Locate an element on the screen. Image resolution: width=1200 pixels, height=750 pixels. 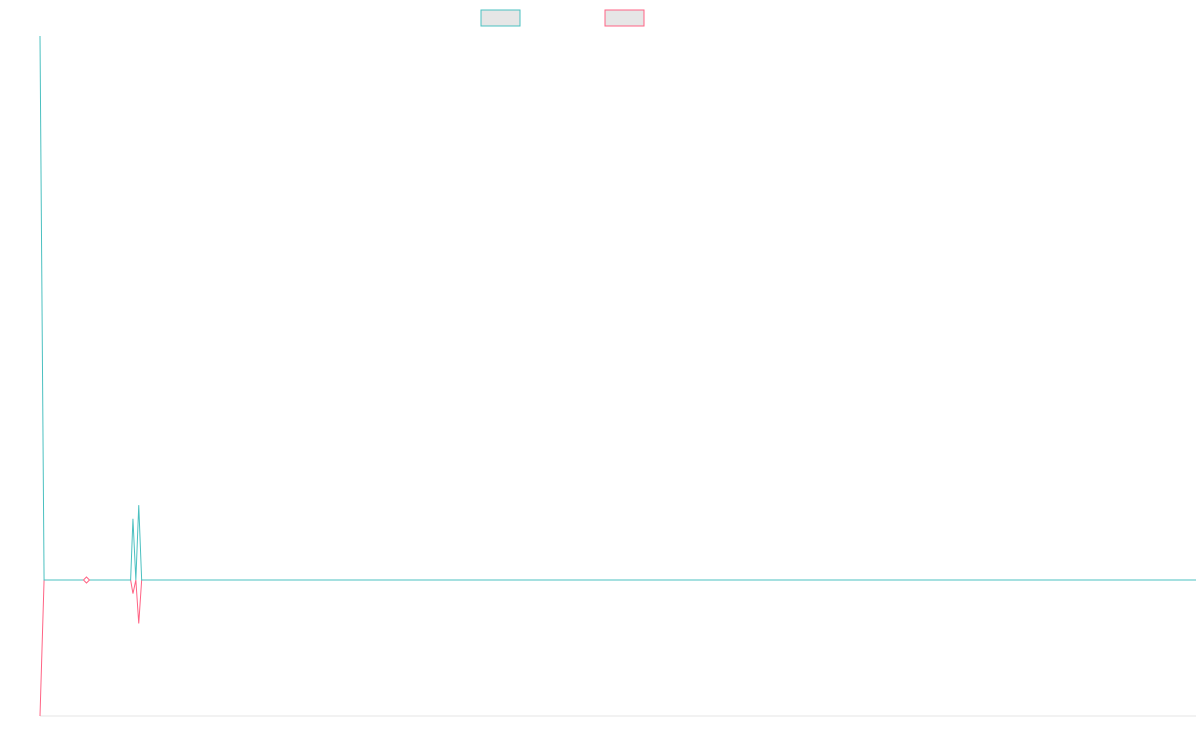
legend-swatch-series-b is located at coordinates (624, 18).